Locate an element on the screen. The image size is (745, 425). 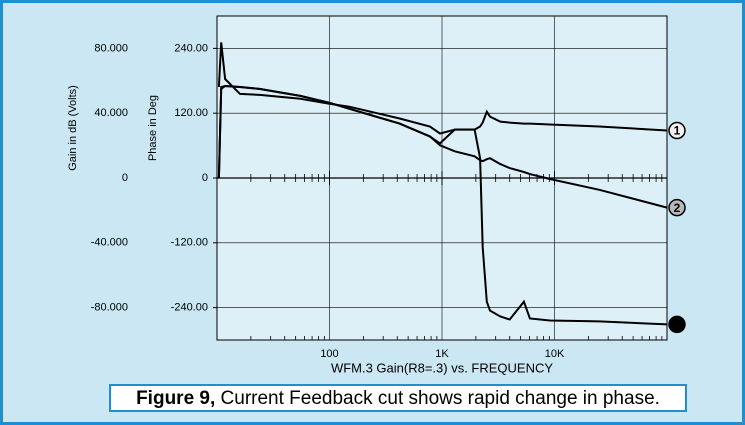
x-tick-label: 100 is located at coordinates (329, 354).